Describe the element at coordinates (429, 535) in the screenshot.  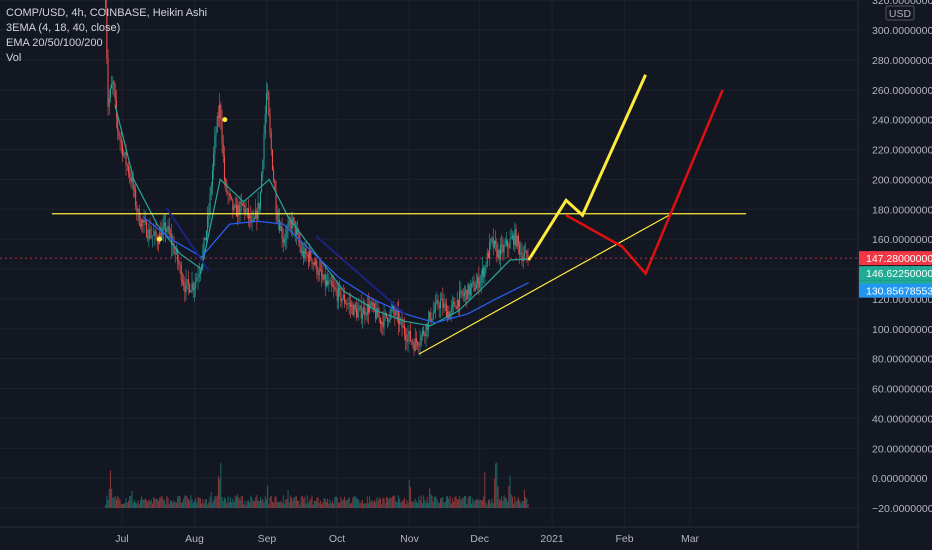
I see `time-axis: Jul Aug Sep Oct Nov Dec 2021 Feb Mar` at that location.